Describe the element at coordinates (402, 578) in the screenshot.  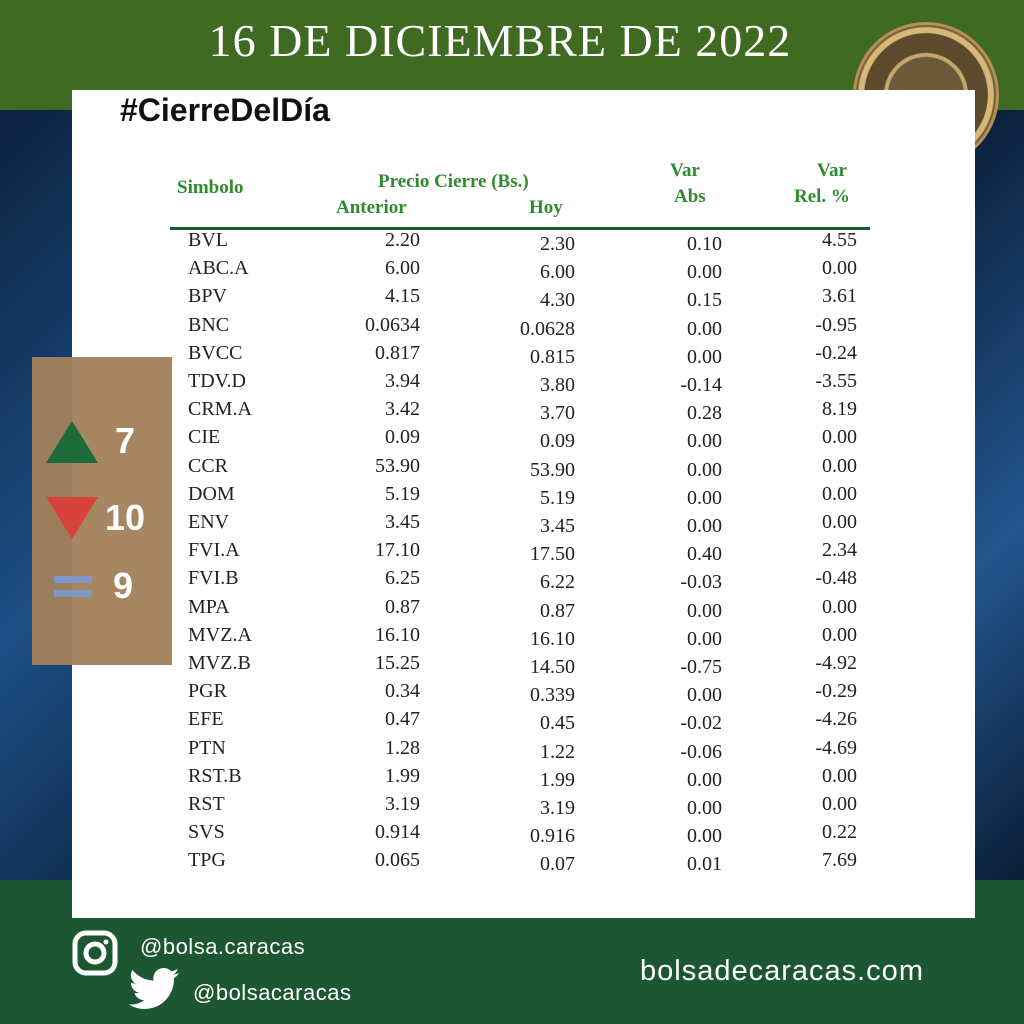
I see `cell-prev: 6.25` at that location.